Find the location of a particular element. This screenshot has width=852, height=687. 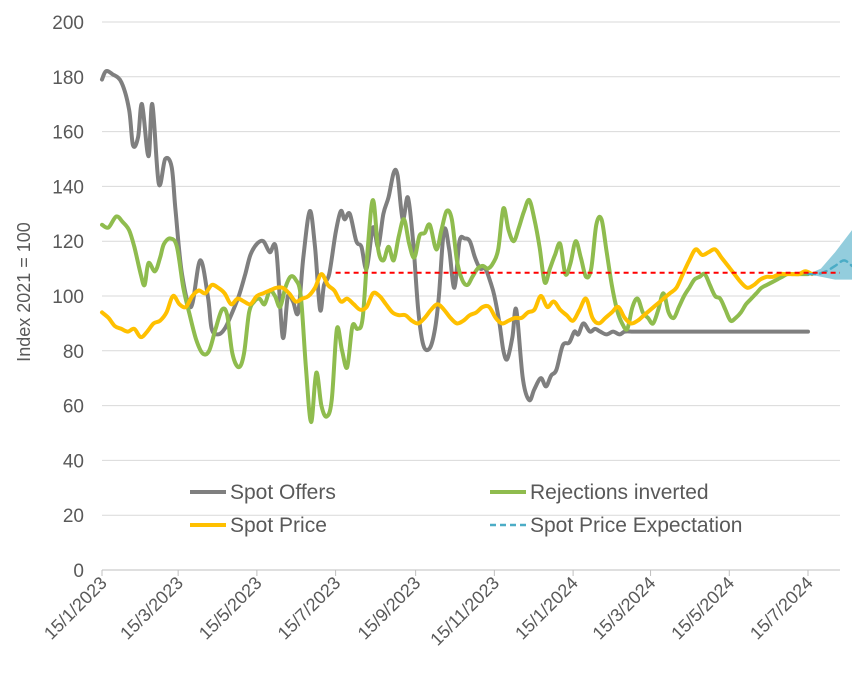

x-tick-label: 15/7/2023 is located at coordinates (309, 608).